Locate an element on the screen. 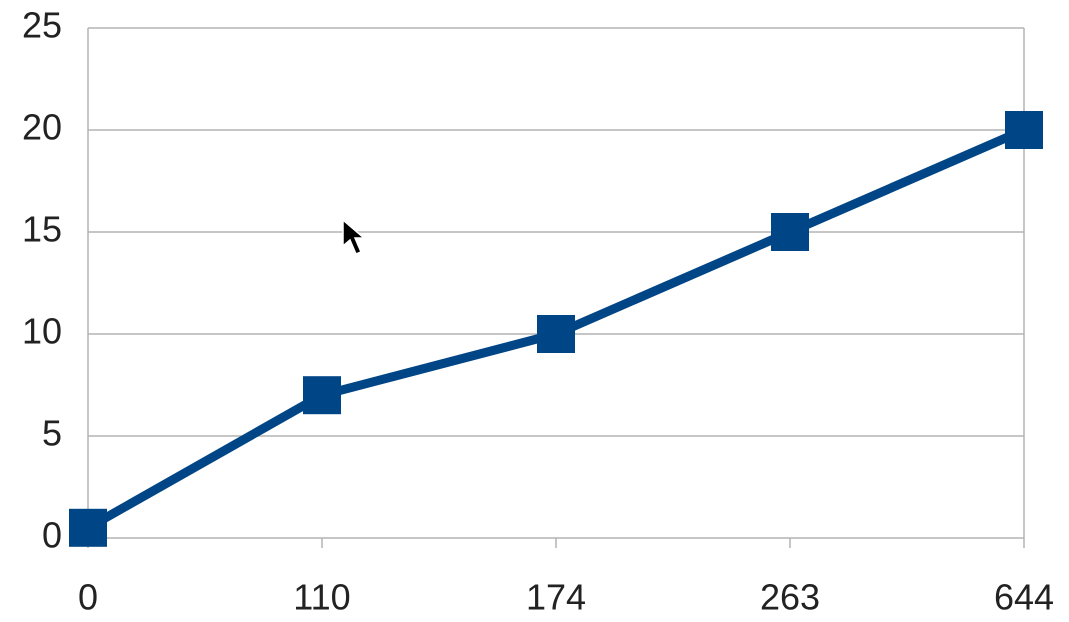 The image size is (1069, 622). mouse-cursor is located at coordinates (354, 236).